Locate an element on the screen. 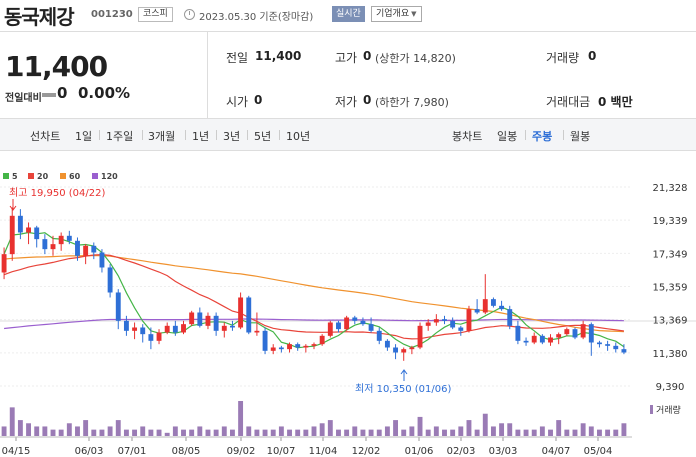 Image resolution: width=696 pixels, height=457 pixels. period-bar: 선차트 1일 1주일 3개월 1년 3년 5년 10년 봉차트 일봉 주봉 월봉 is located at coordinates (348, 135).